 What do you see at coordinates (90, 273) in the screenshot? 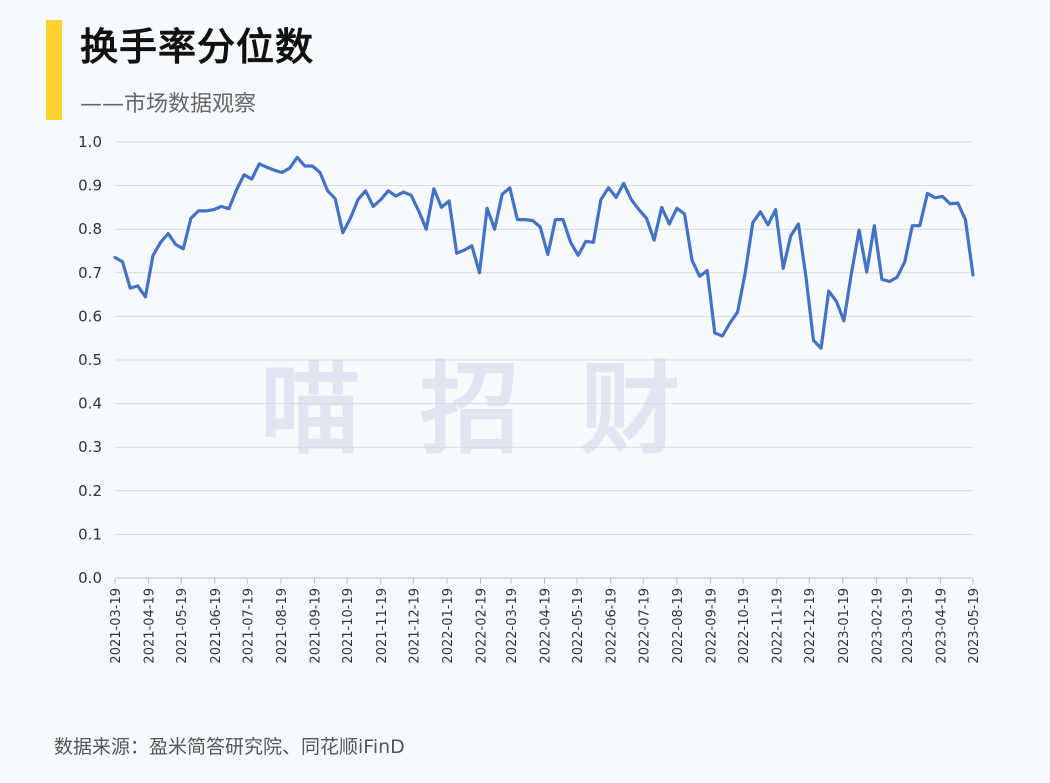
I see `y-tick-label: 0.7` at bounding box center [90, 273].